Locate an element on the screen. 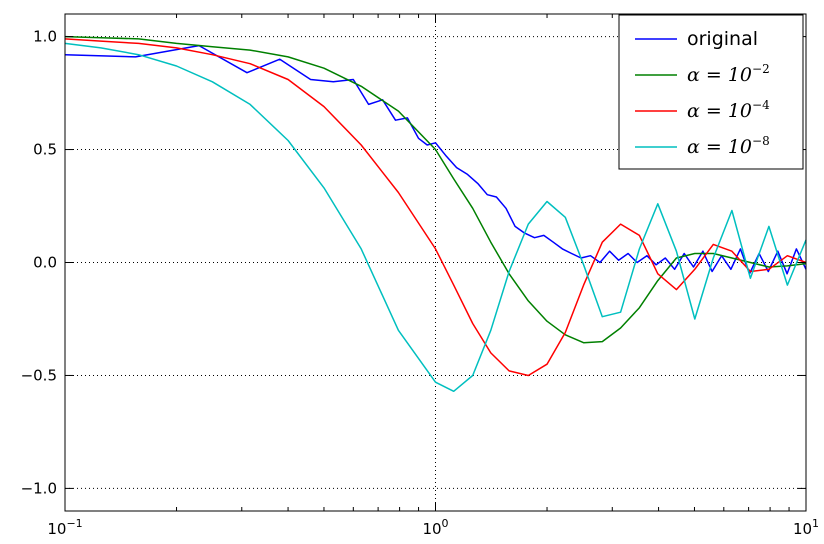  y-tick-label: −0.5 is located at coordinates (39, 375).